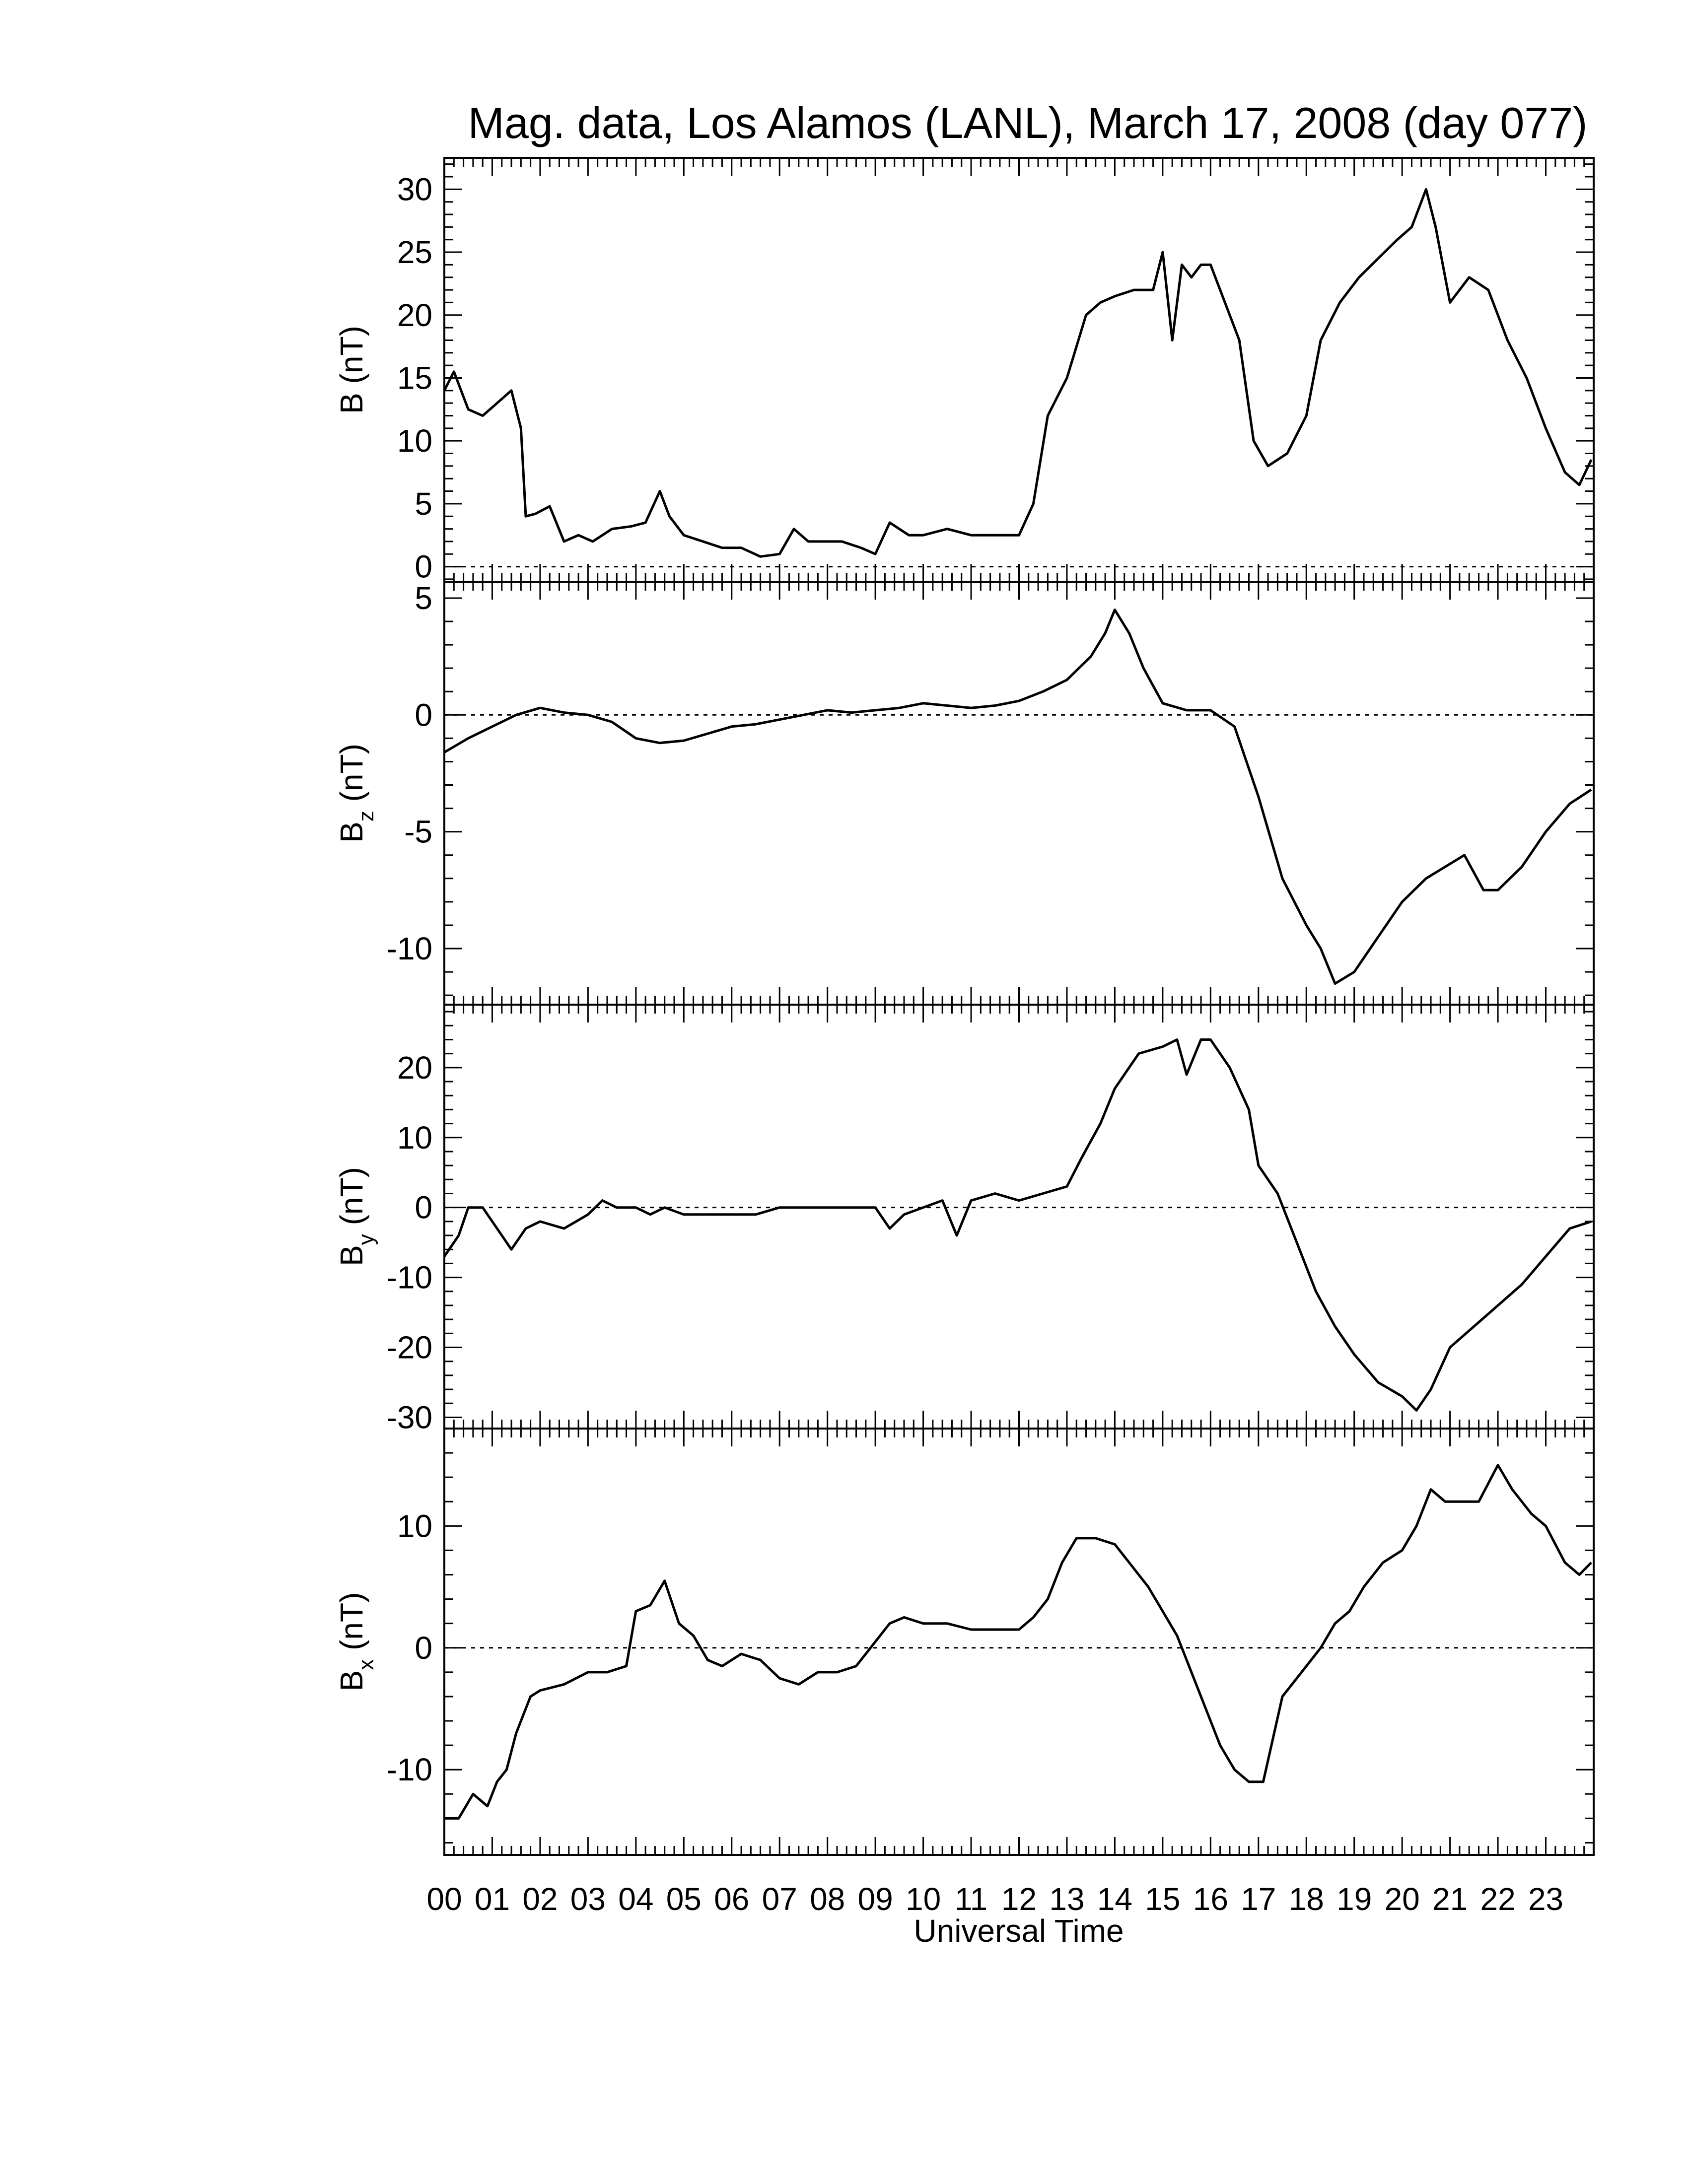  Describe the element at coordinates (971, 1899) in the screenshot. I see `x-tick-label: 11` at that location.